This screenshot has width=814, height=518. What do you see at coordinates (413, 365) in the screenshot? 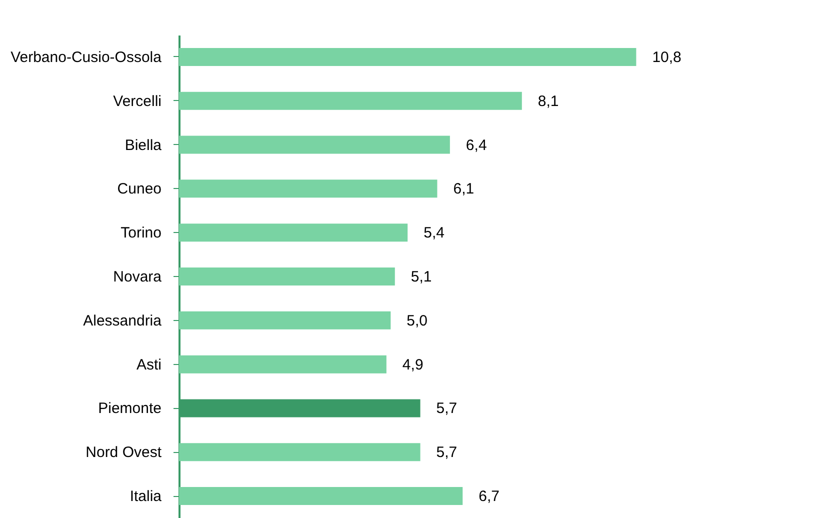
I see `data-label: 4,9` at bounding box center [413, 365].